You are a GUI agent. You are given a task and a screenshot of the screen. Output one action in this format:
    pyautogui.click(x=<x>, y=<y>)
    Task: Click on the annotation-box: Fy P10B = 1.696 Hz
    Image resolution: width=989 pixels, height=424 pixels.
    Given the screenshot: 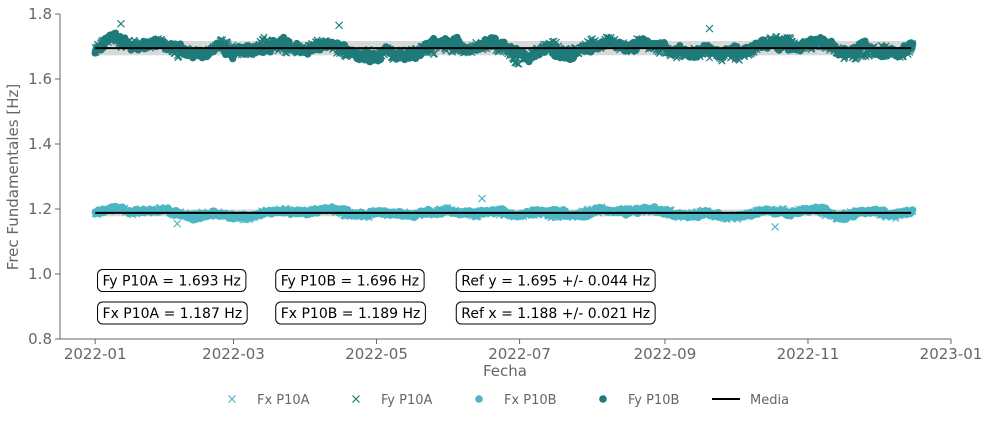 What is the action you would take?
    pyautogui.click(x=350, y=280)
    